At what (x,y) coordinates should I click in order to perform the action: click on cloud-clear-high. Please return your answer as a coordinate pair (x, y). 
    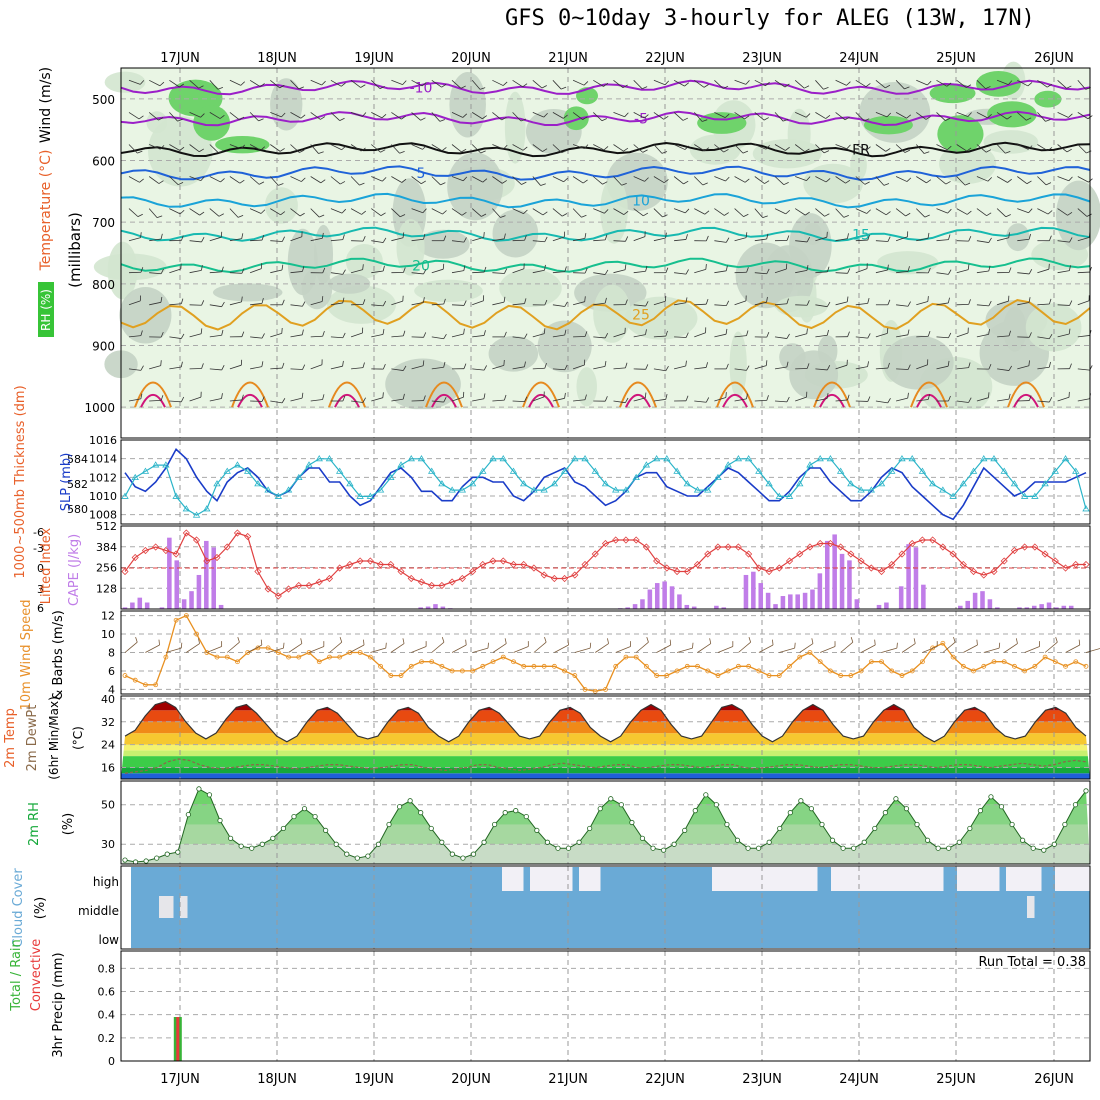
    Looking at the image, I should click on (520, 879).